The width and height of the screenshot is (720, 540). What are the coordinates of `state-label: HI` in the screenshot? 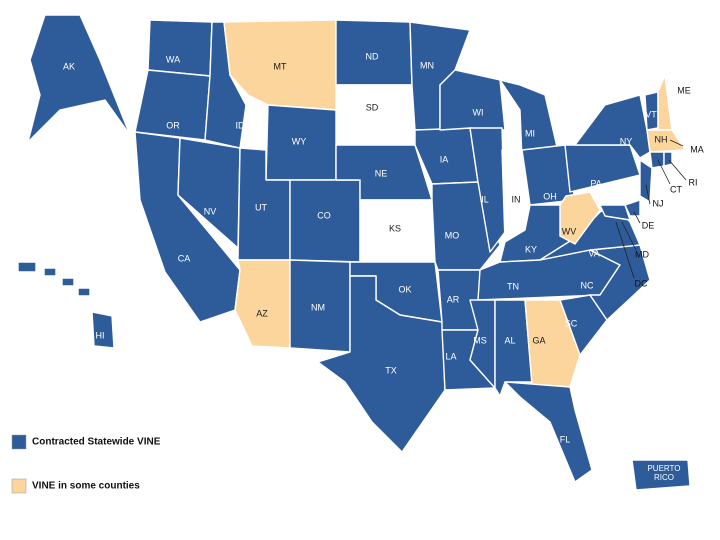 It's located at (100, 335).